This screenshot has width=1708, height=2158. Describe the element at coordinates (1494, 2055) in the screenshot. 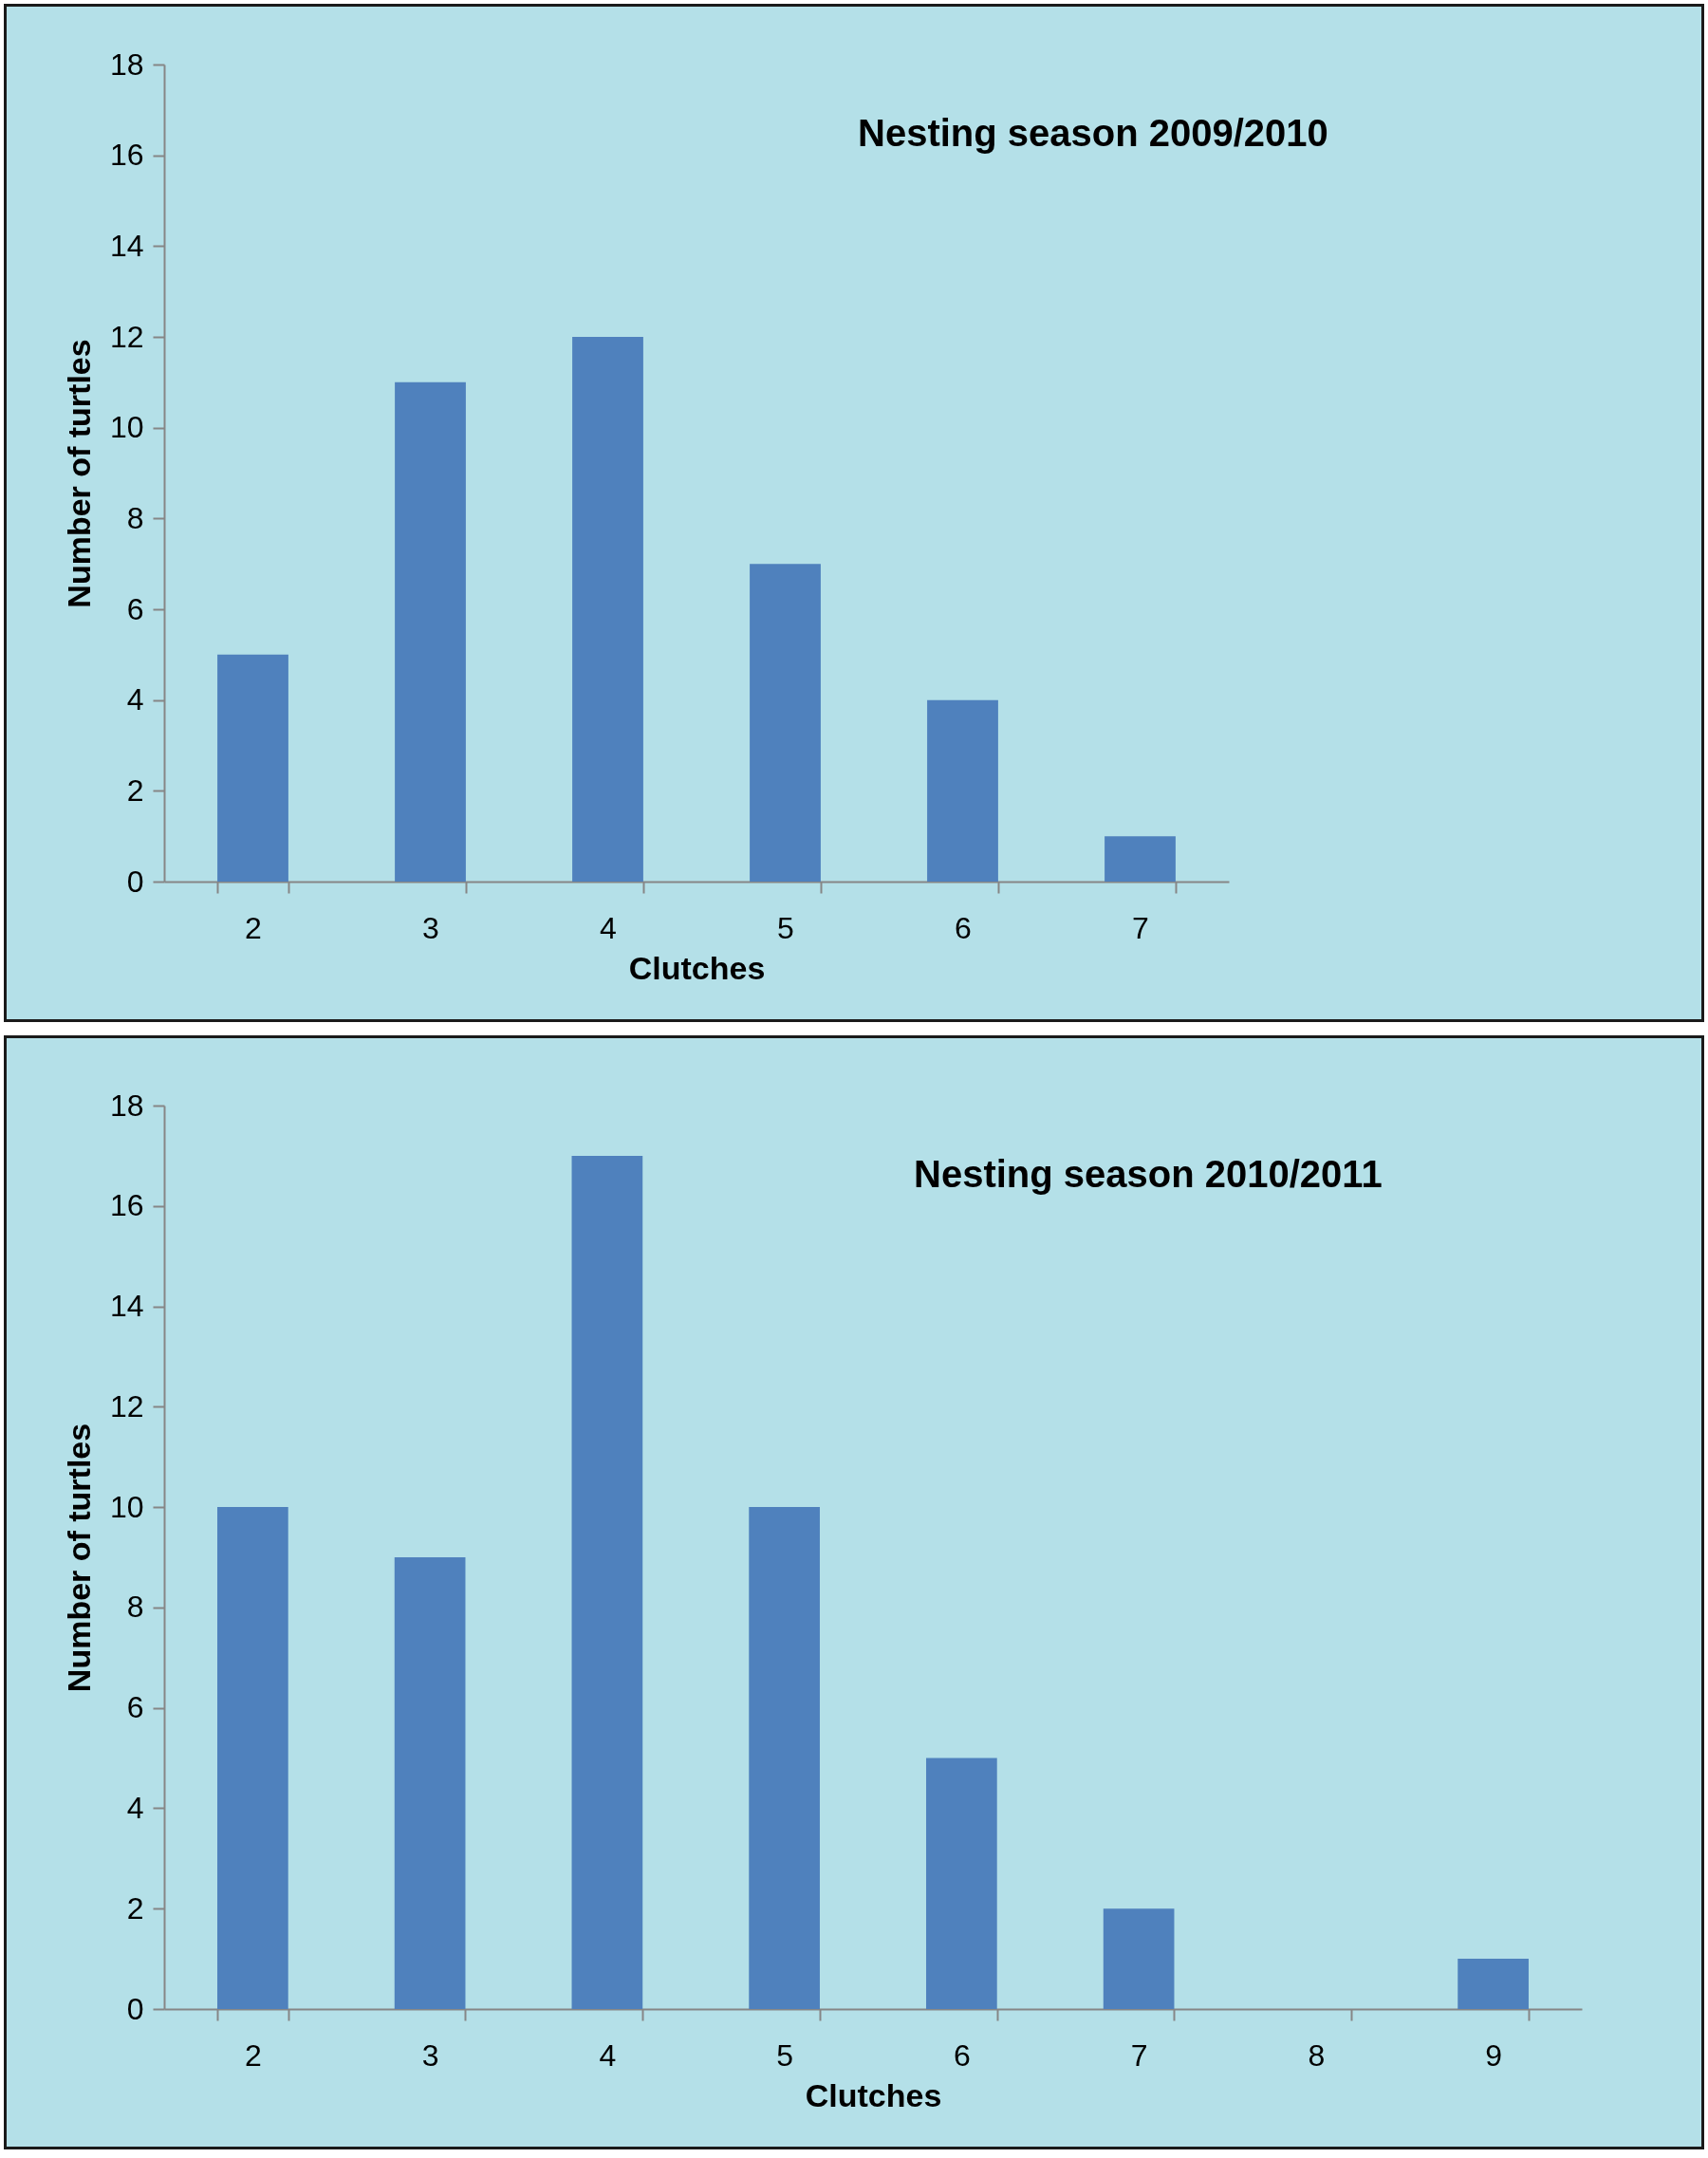

I see `x-tick-label: 9` at that location.